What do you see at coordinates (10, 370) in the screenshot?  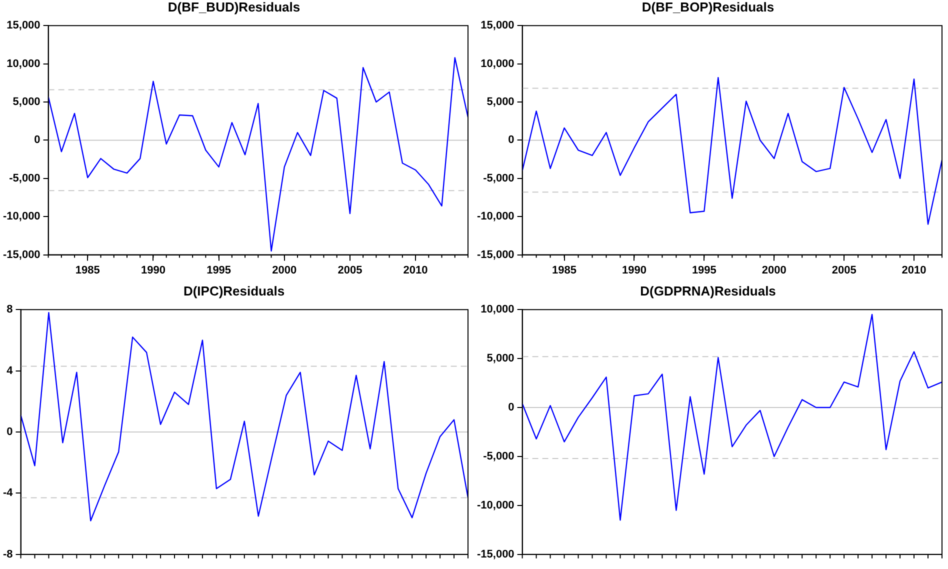 I see `y-tick-label: 4` at bounding box center [10, 370].